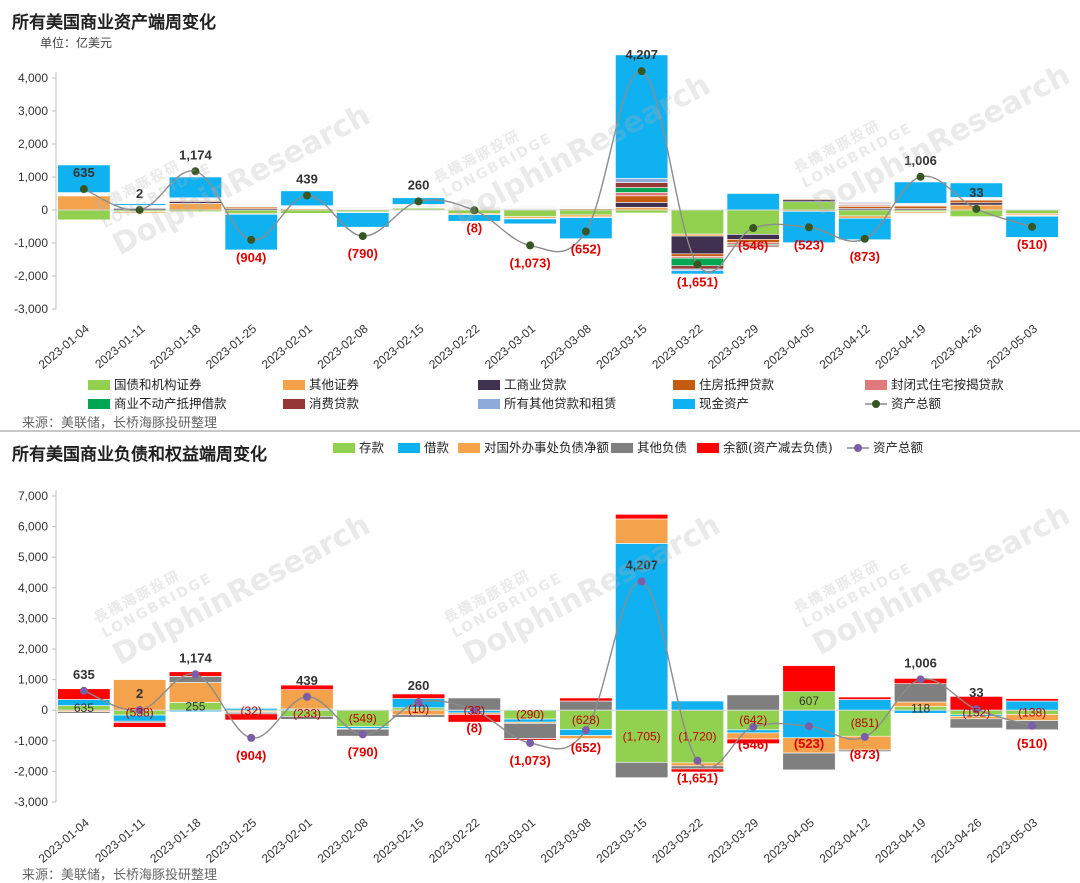  What do you see at coordinates (287, 840) in the screenshot?
I see `liability-category-label: 2023-02-01` at bounding box center [287, 840].